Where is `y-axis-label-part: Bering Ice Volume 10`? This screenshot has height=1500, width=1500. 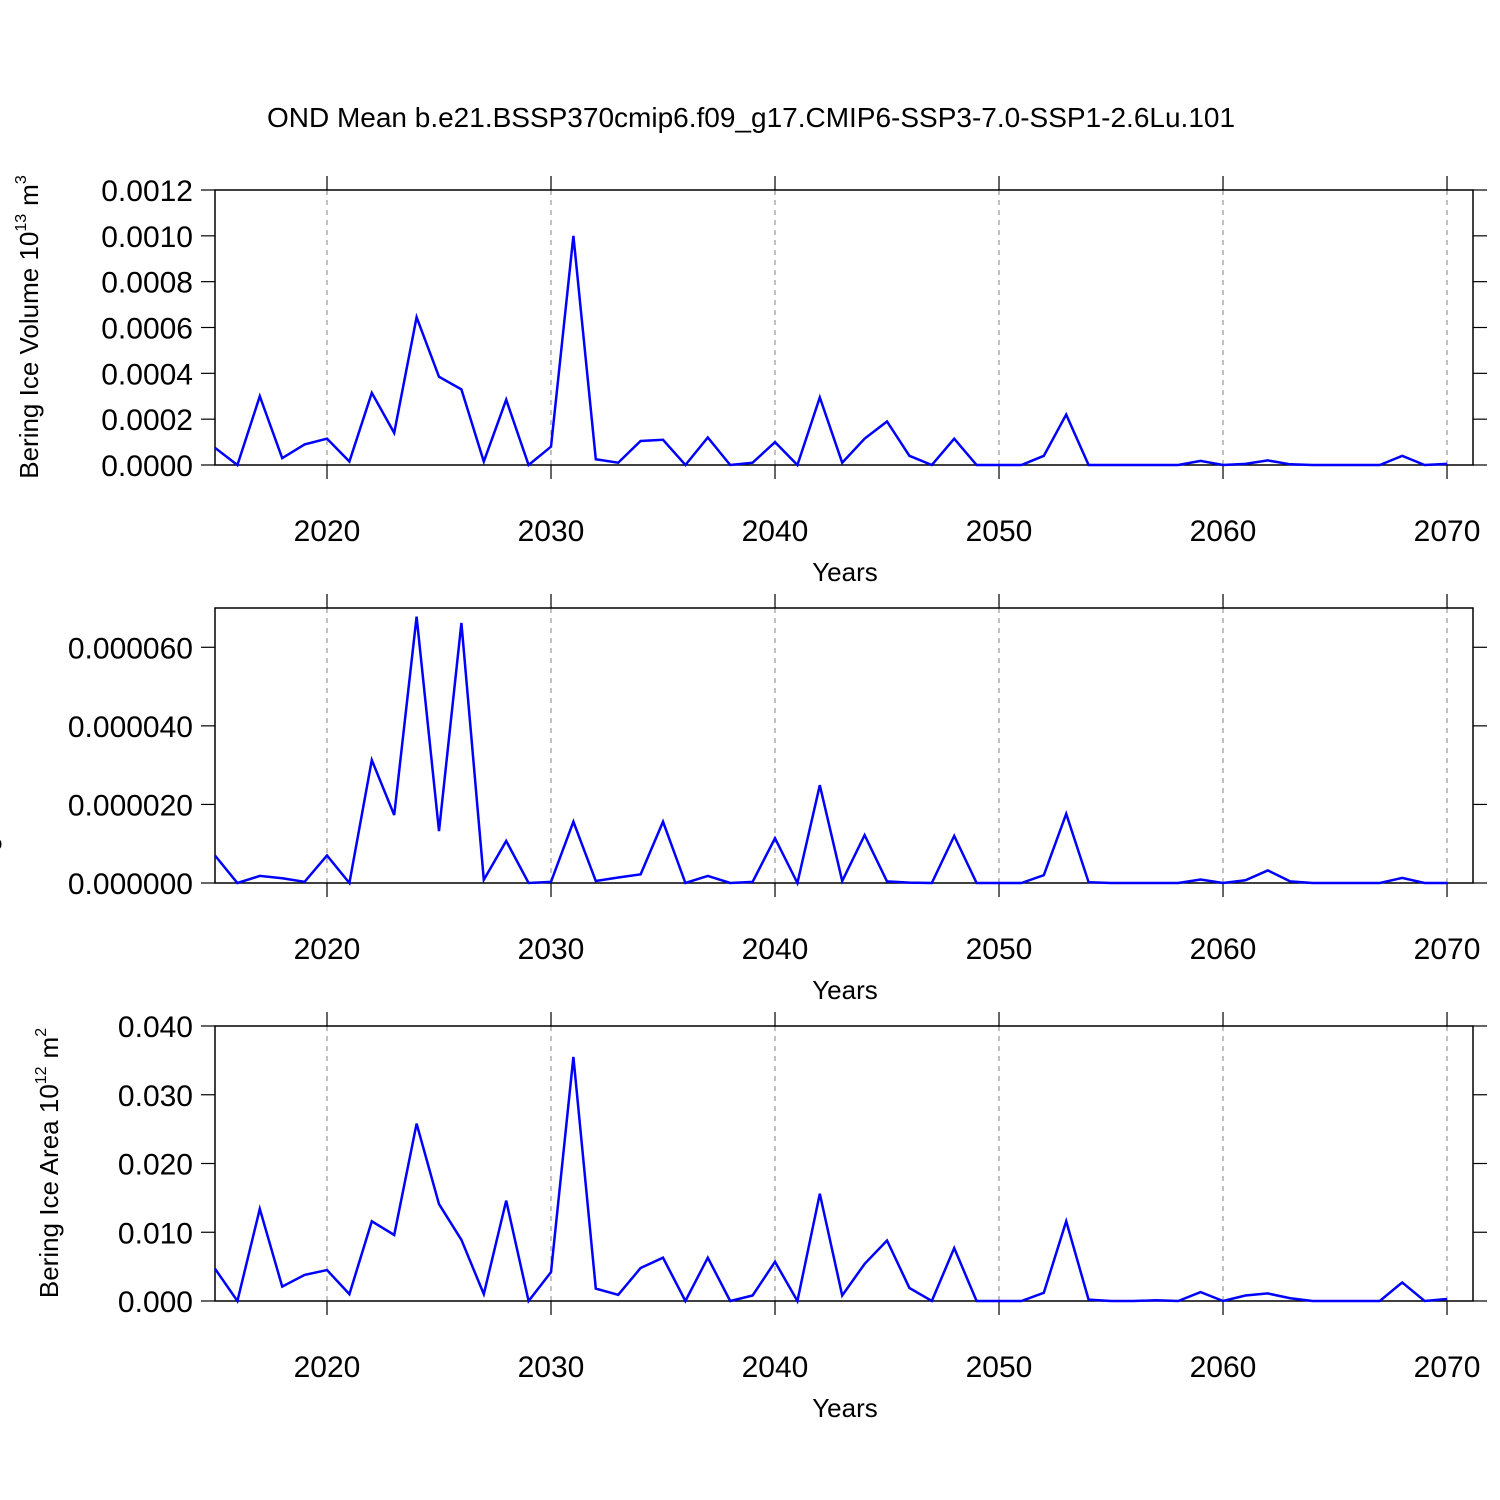
y-axis-label-part: Bering Ice Volume 10 is located at coordinates (29, 355).